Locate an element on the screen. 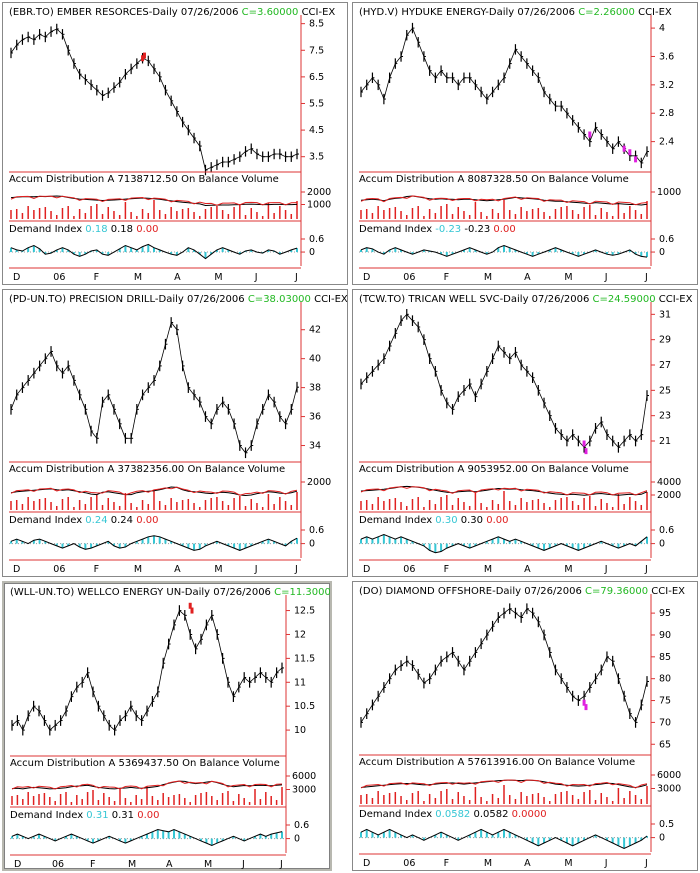 Image resolution: width=700 pixels, height=873 pixels. close-label: C=11.30000 is located at coordinates (303, 592).